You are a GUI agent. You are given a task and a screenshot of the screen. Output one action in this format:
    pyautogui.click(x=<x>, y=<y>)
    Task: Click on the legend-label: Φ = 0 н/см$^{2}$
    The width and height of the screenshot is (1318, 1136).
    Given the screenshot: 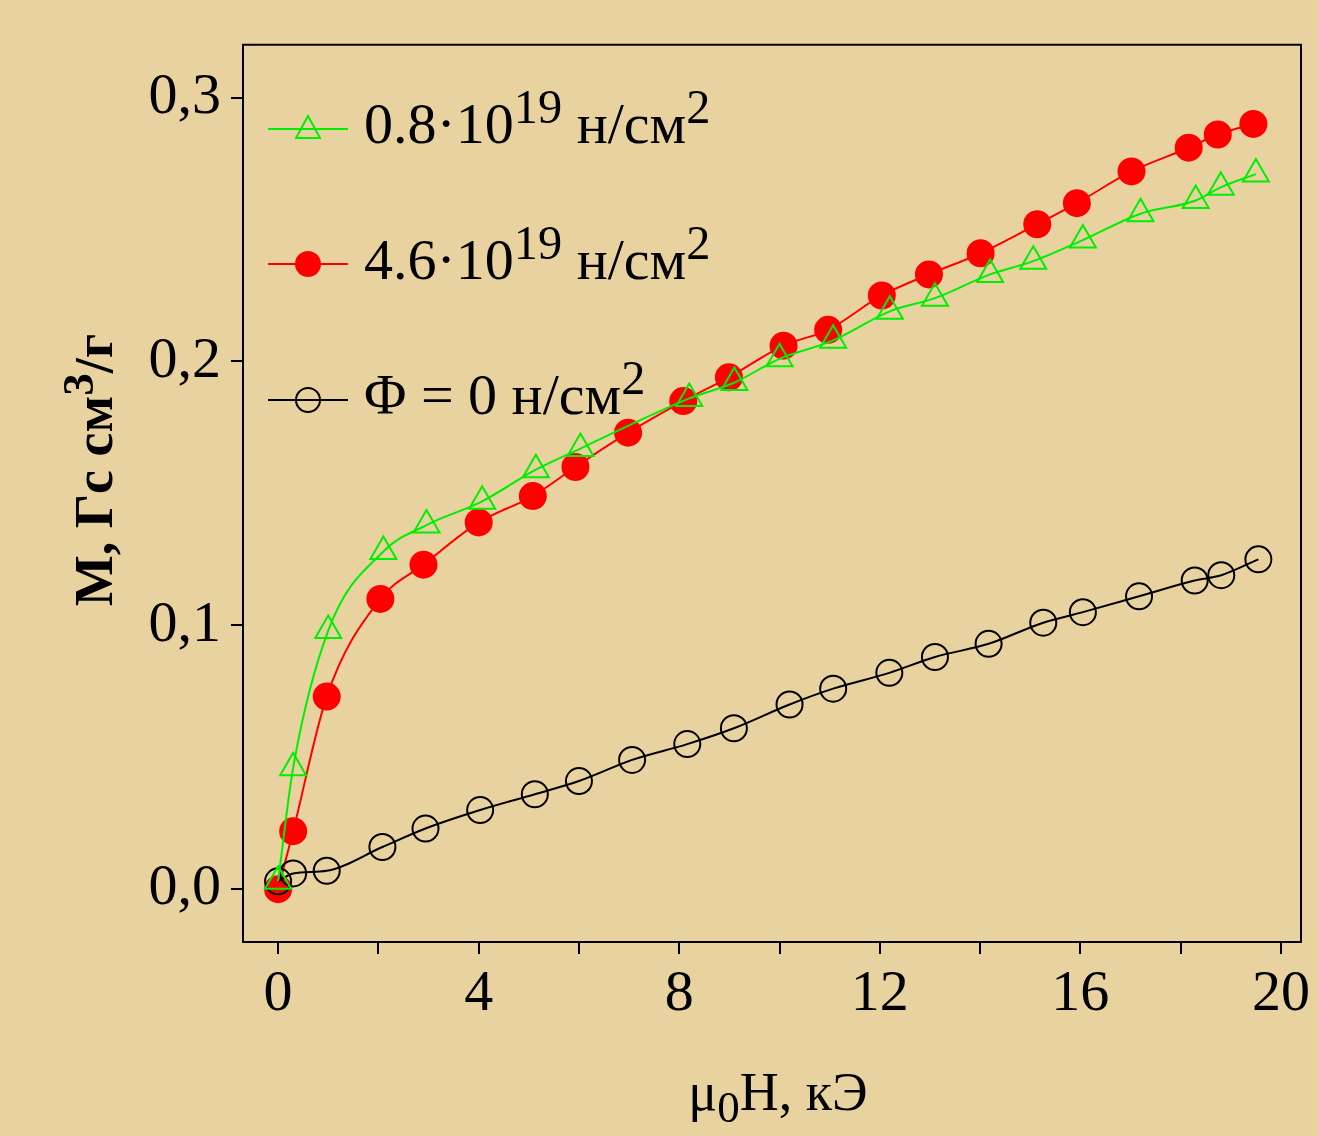 What is the action you would take?
    pyautogui.click(x=505, y=388)
    